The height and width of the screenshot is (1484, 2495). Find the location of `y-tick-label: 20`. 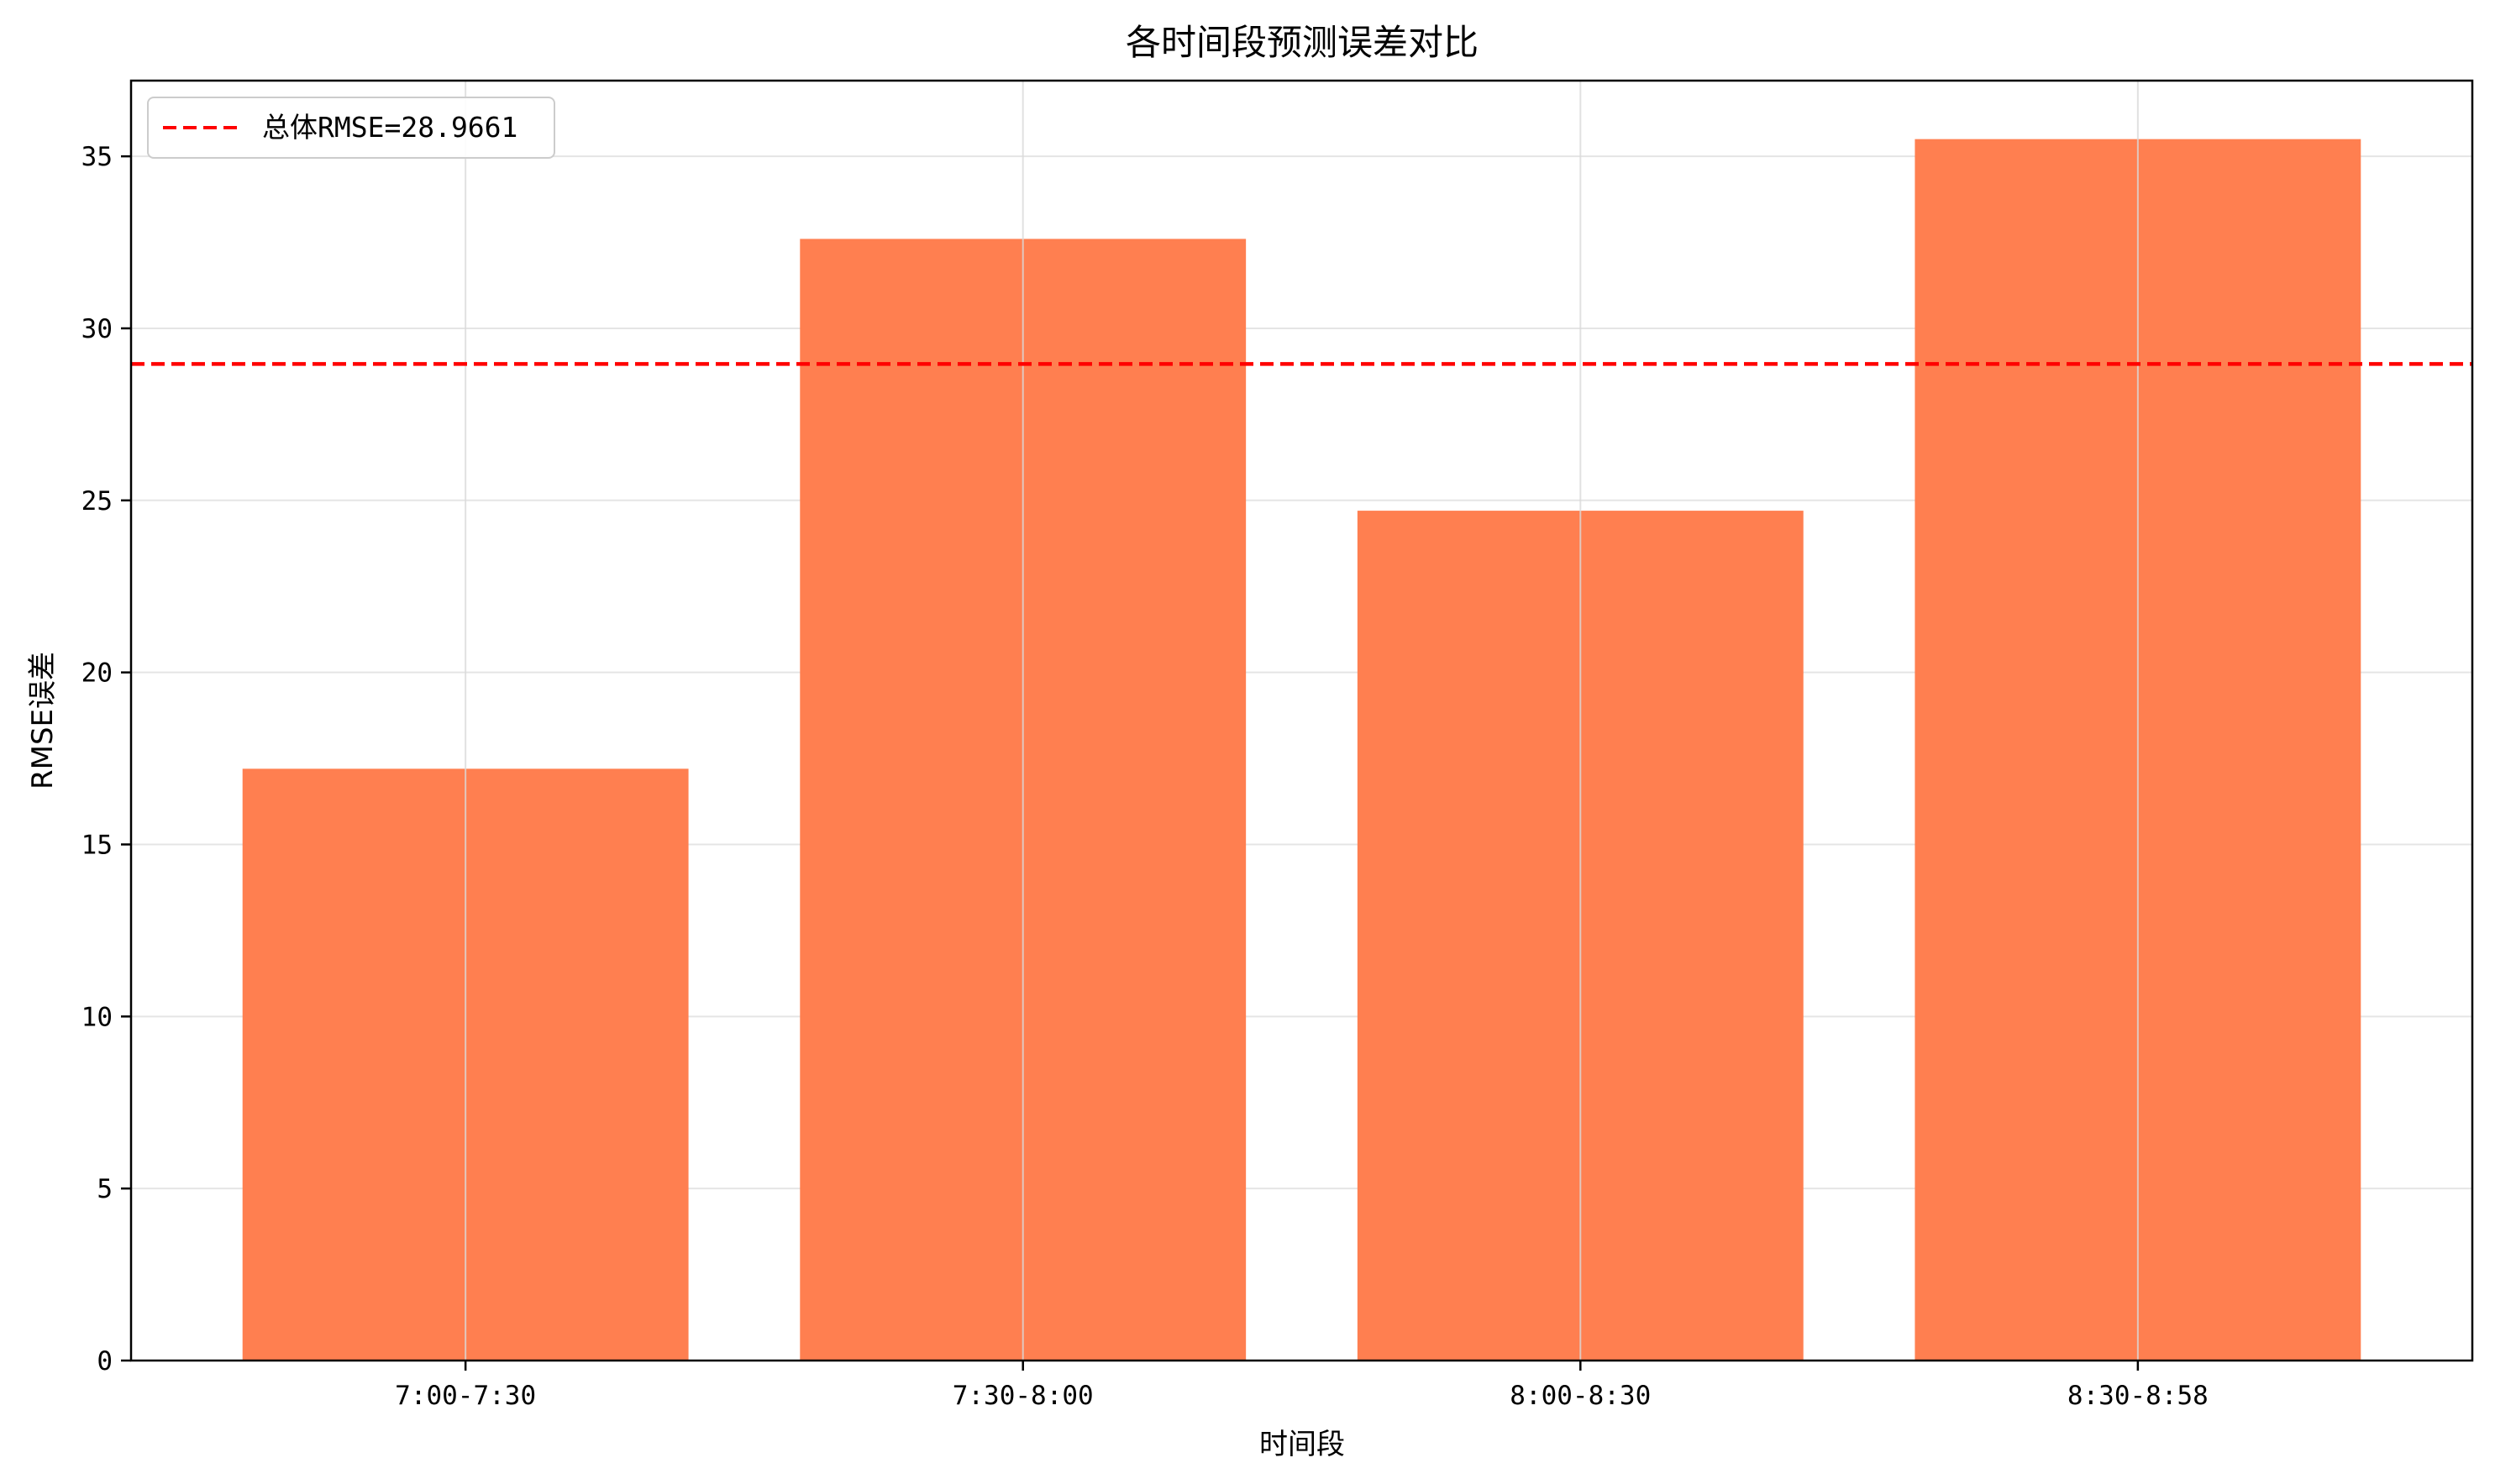

y-tick-label: 20 is located at coordinates (97, 674).